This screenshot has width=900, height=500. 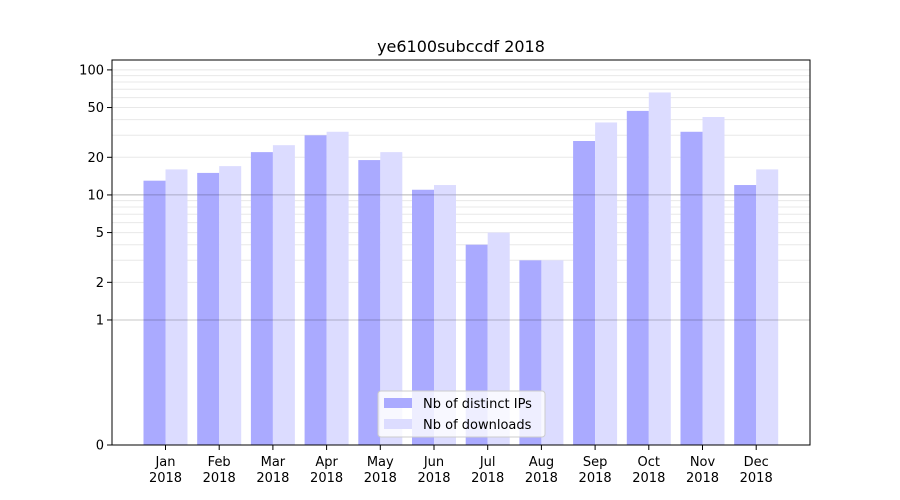 What do you see at coordinates (477, 425) in the screenshot?
I see `legend-label: Nb of downloads` at bounding box center [477, 425].